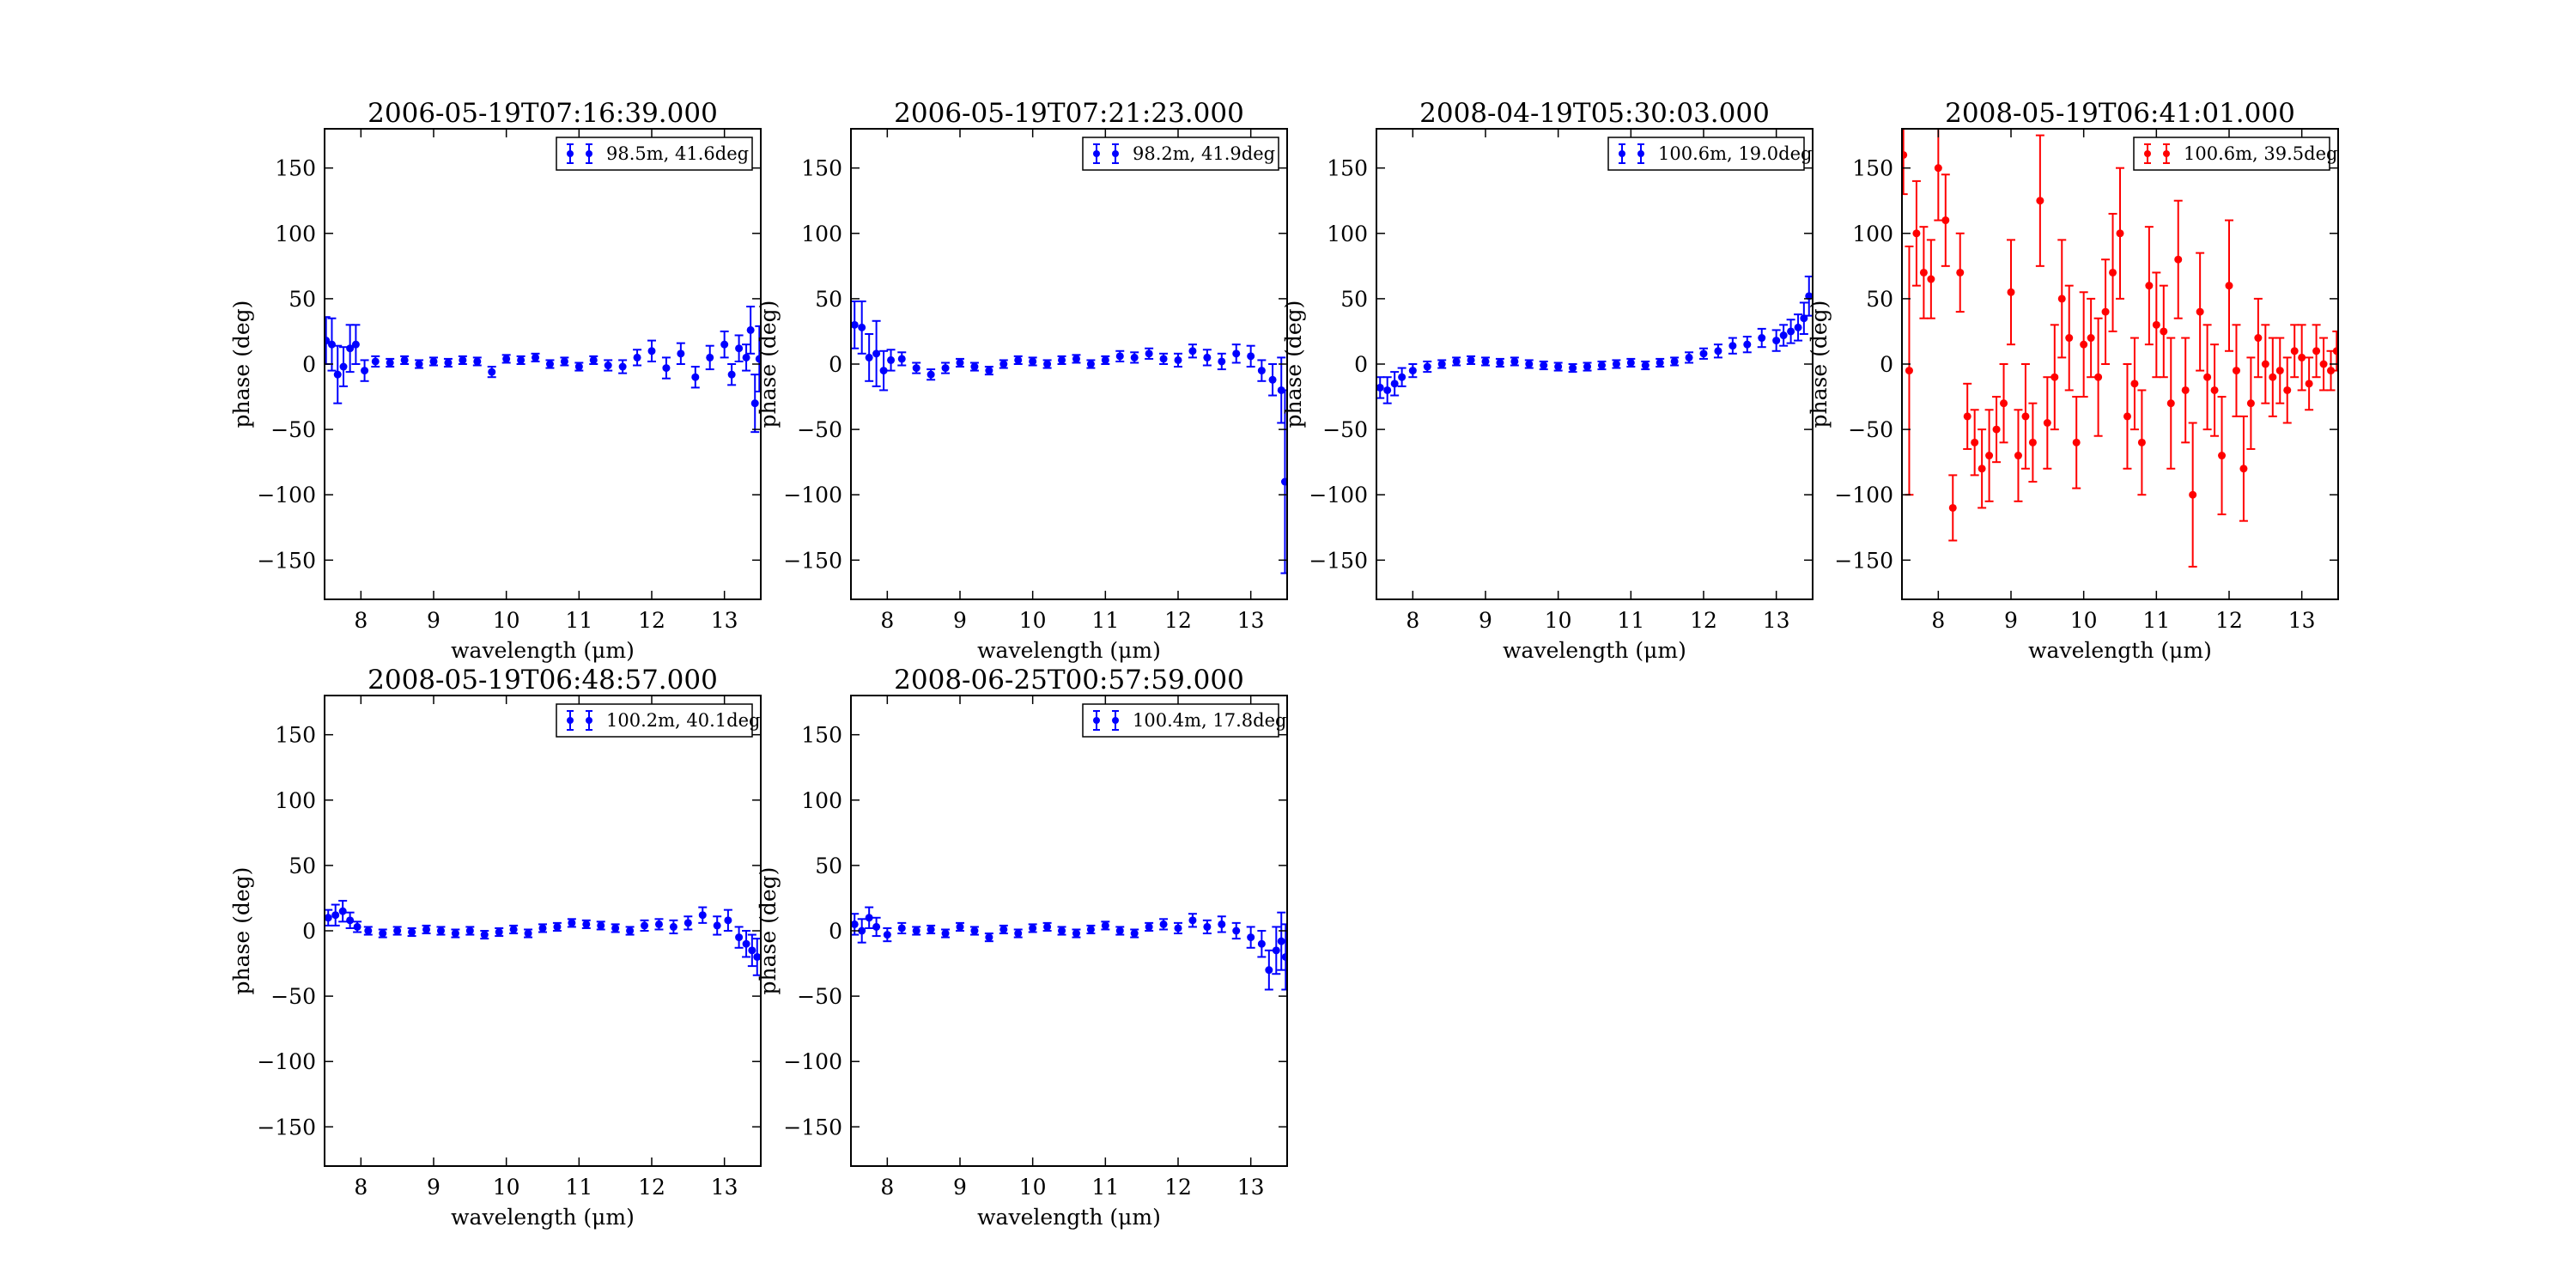  Describe the element at coordinates (1069, 113) in the screenshot. I see `subplot-title: 2006-05-19T07:21:23.000` at that location.